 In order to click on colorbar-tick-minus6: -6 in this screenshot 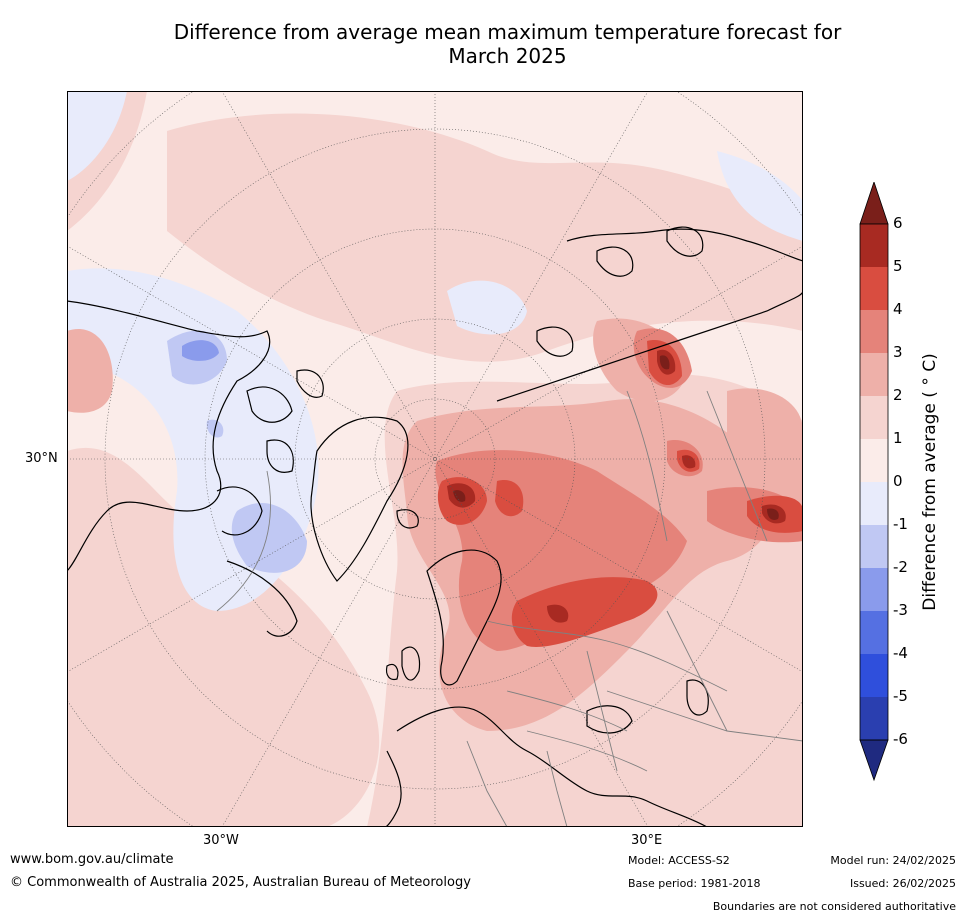, I will do `click(900, 739)`.